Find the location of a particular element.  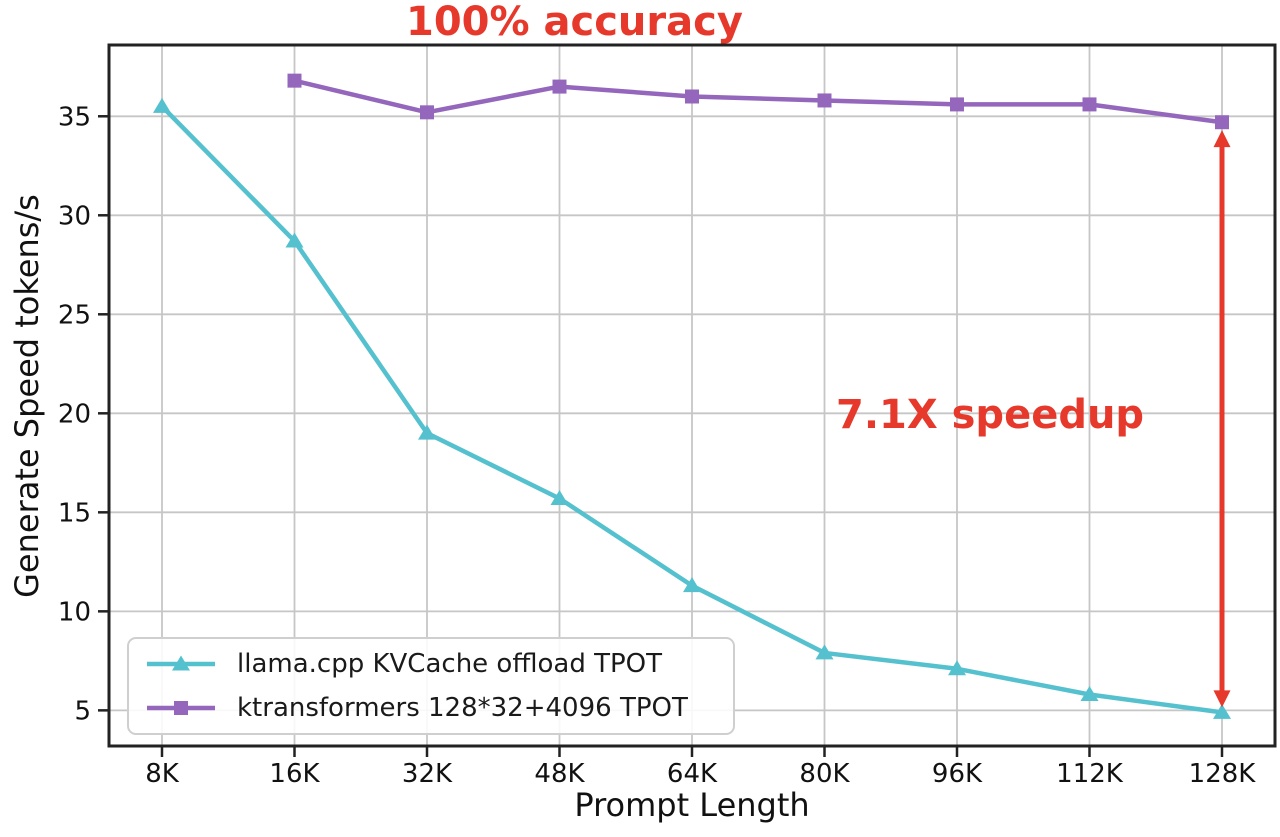

x-tick-label: 80K is located at coordinates (824, 774).